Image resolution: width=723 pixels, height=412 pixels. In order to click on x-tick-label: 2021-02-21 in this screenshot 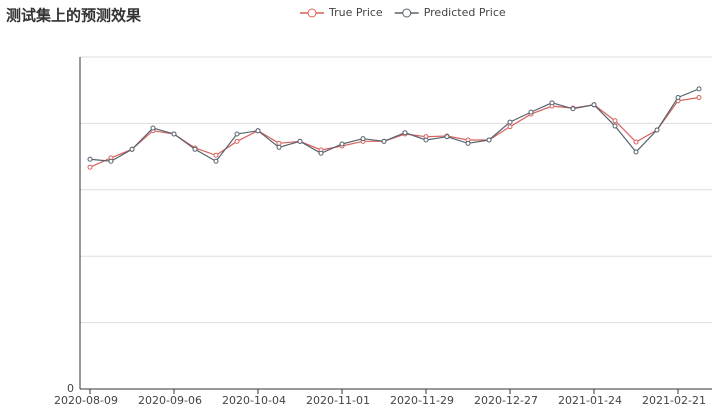, I will do `click(674, 400)`.